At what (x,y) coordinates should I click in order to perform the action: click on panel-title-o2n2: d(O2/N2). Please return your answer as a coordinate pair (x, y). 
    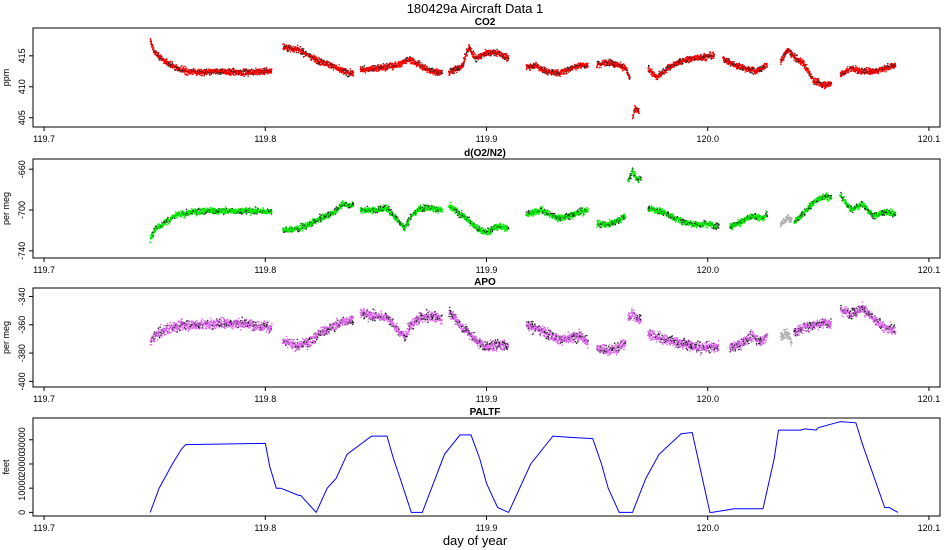
    Looking at the image, I should click on (485, 153).